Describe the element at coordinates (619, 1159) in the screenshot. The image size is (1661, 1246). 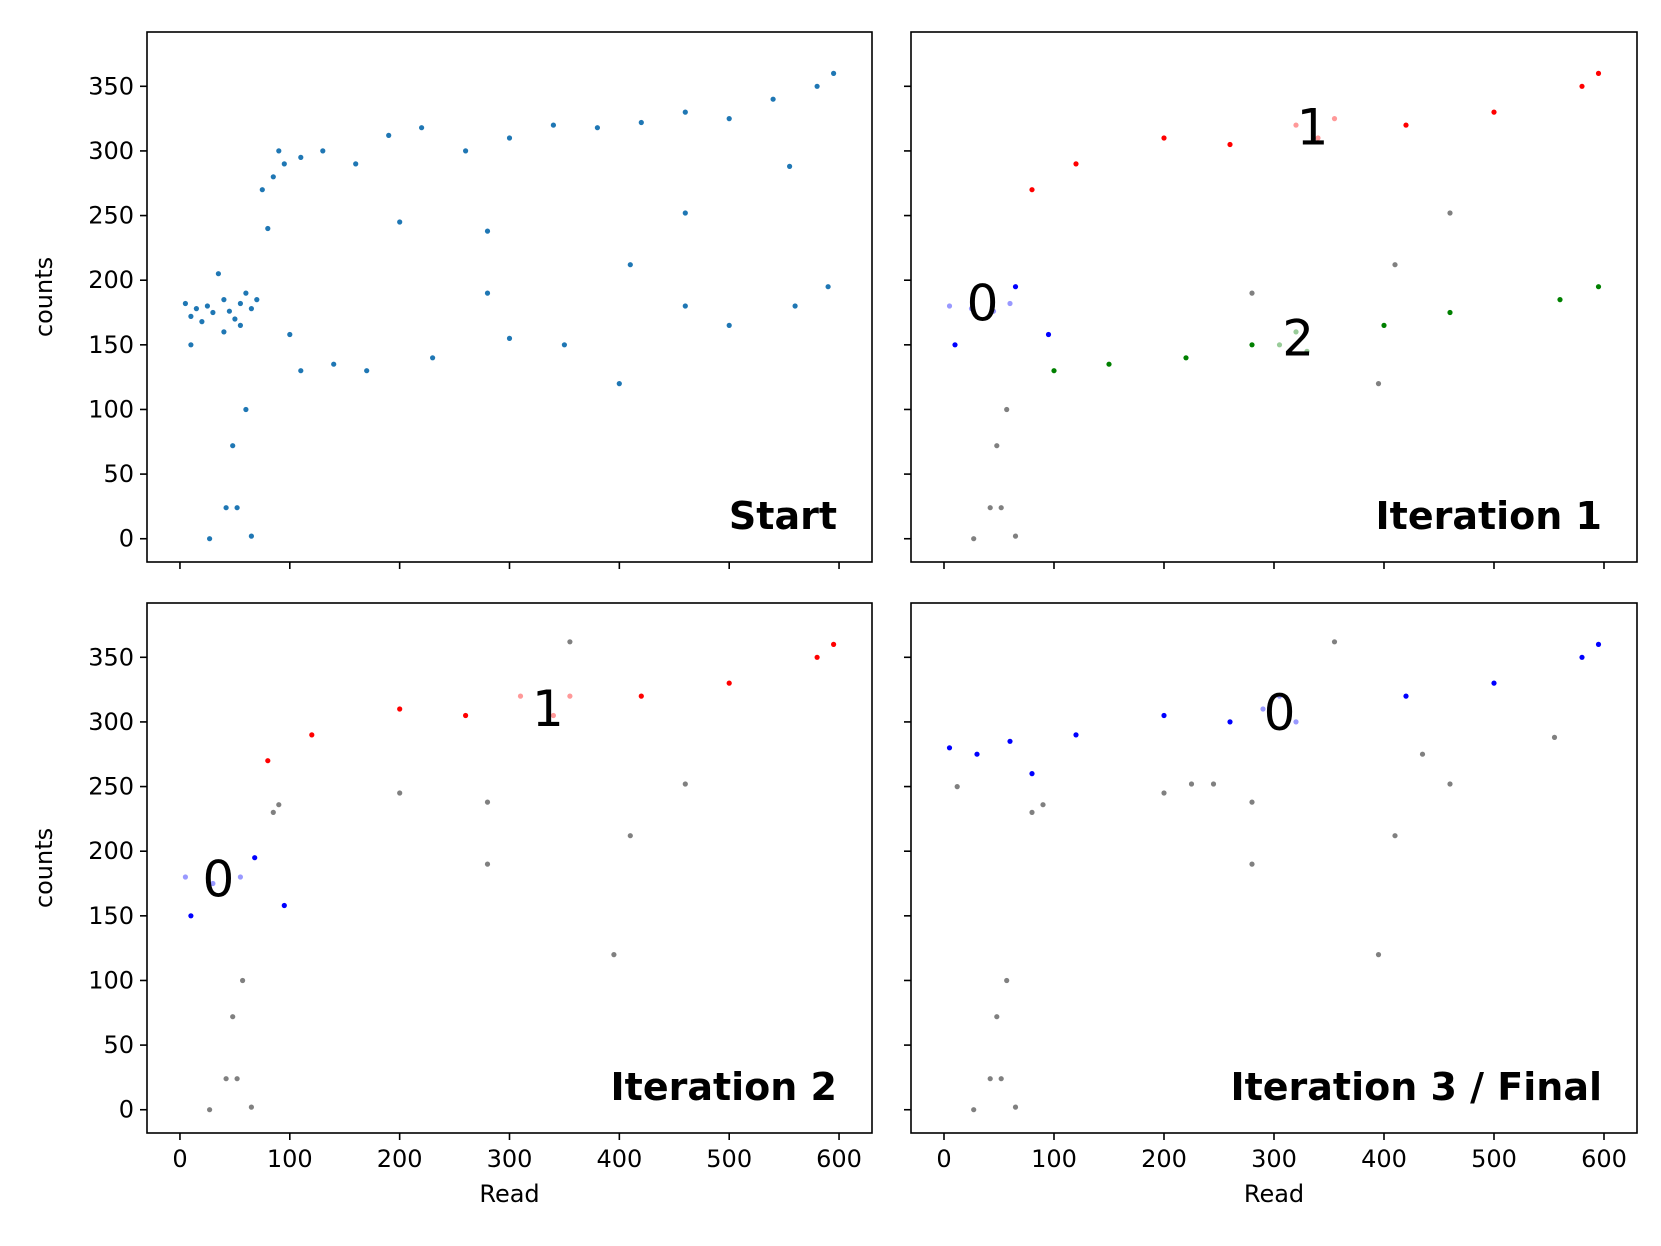
I see `x-tick-label: 400` at that location.